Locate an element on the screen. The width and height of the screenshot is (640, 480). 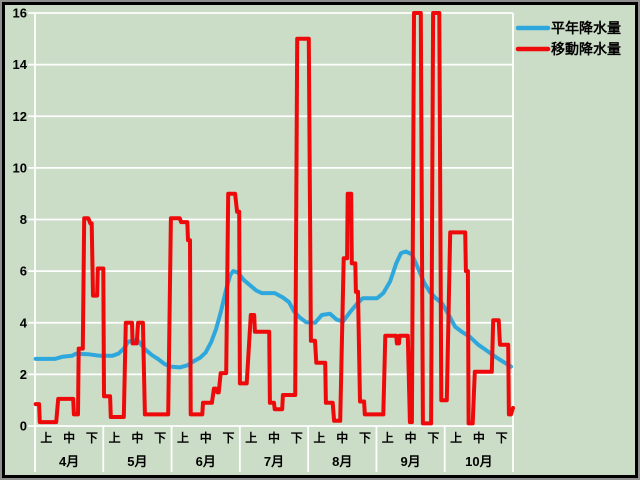
month-label-10月: 10月 is located at coordinates (478, 461).